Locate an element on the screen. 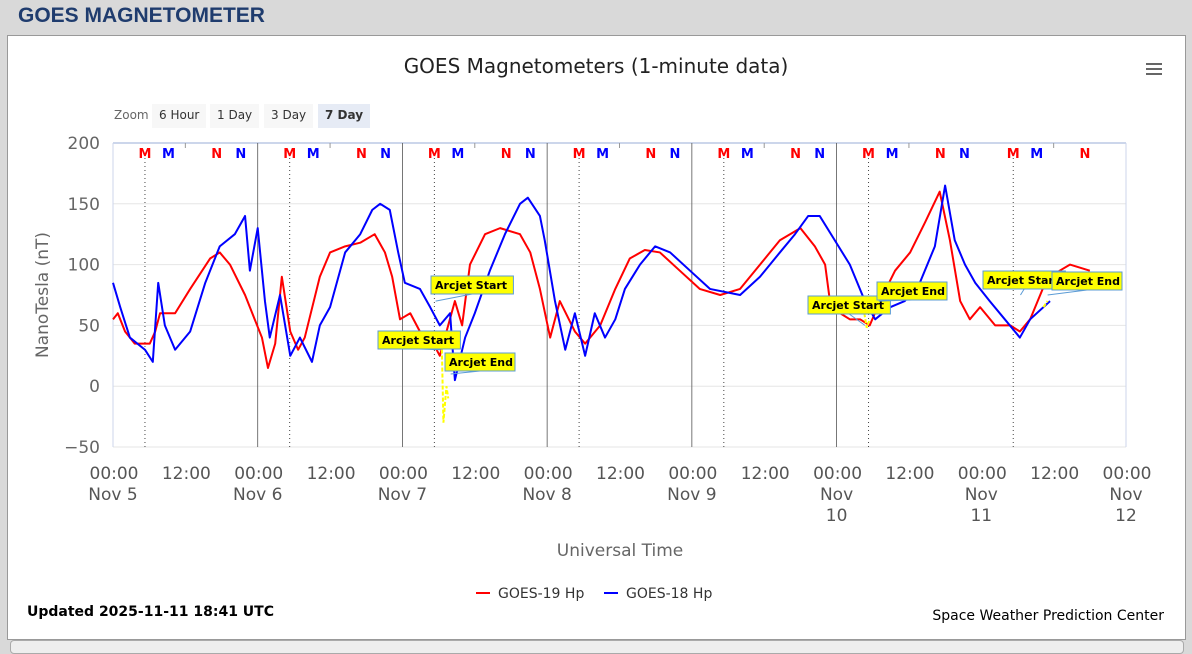 The width and height of the screenshot is (1192, 654). x-tick-label: Nov 7 is located at coordinates (402, 495).